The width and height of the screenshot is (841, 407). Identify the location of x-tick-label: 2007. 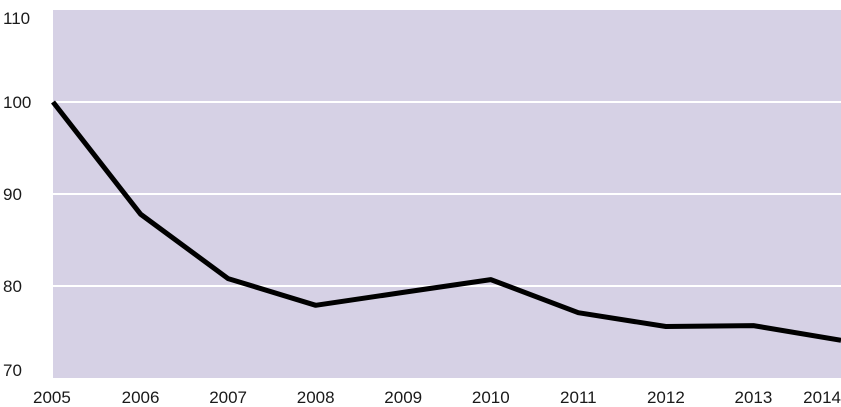
(228, 397).